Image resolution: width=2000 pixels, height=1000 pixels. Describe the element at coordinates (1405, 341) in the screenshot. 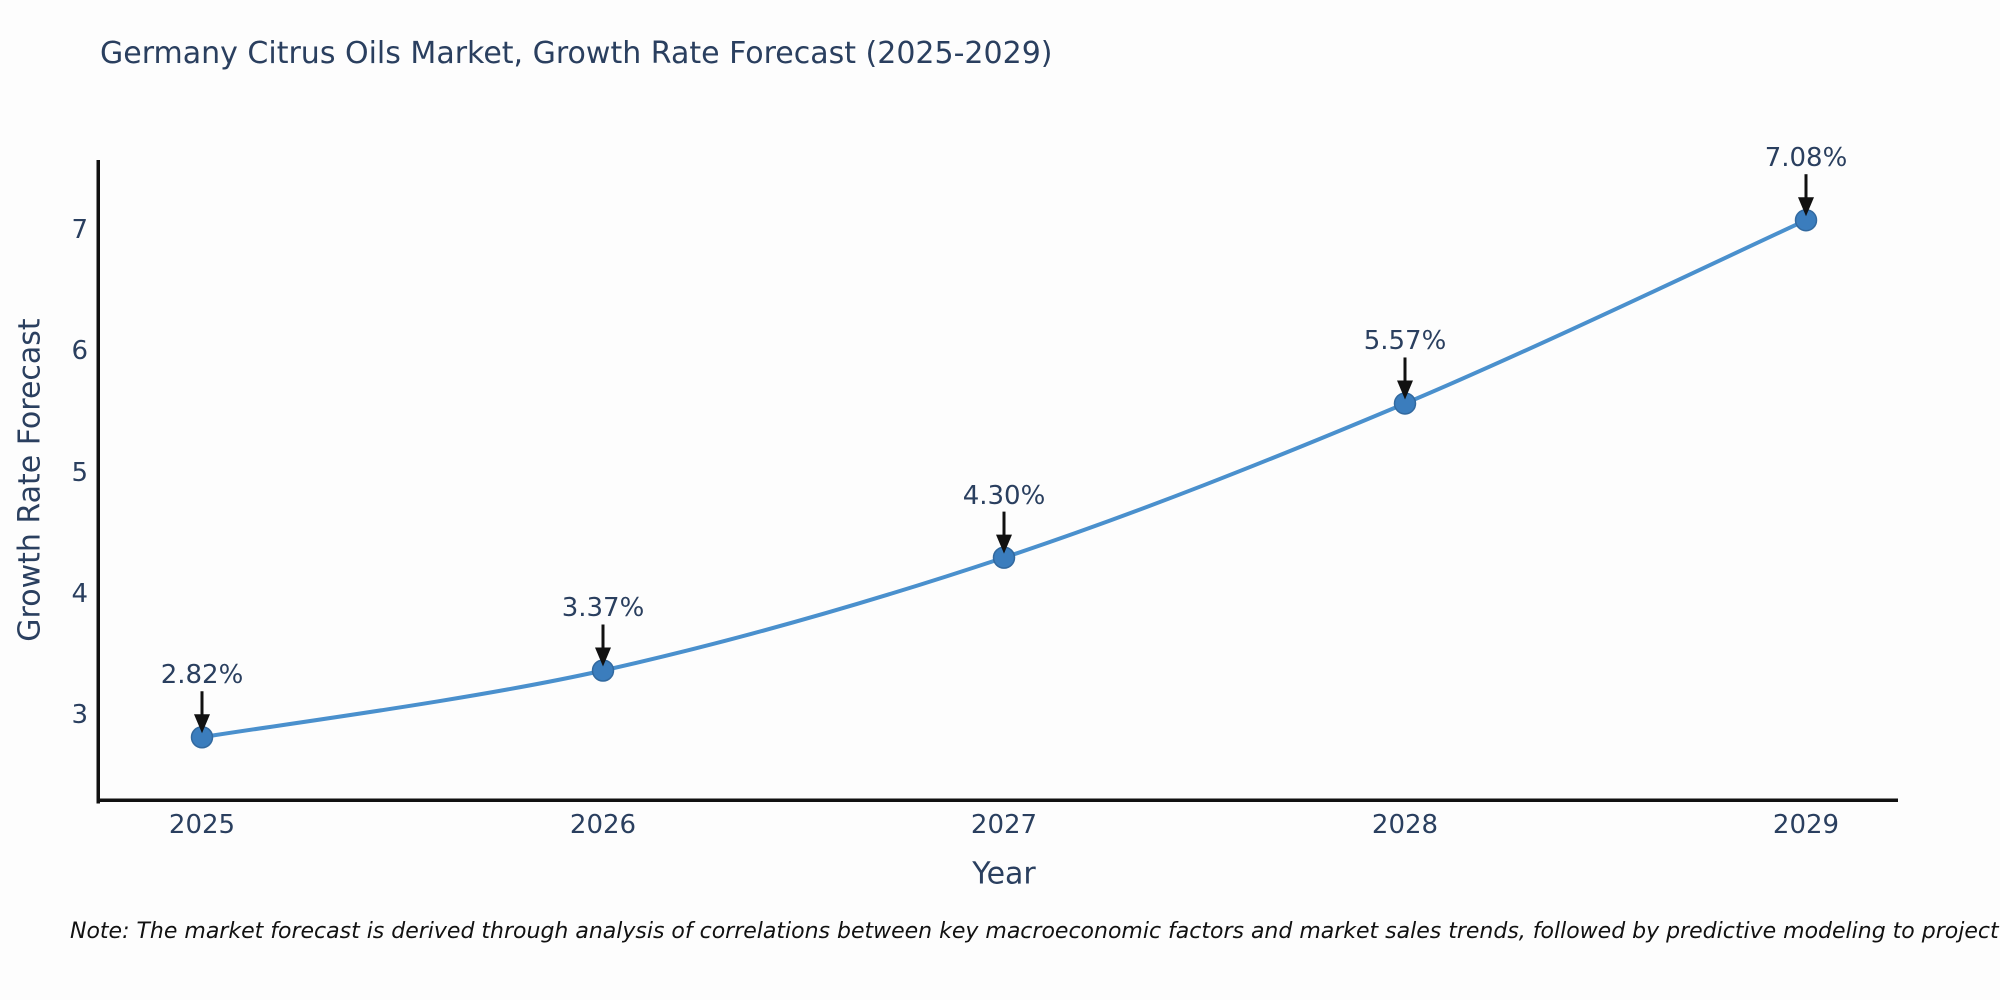

I see `data-point-label: 5.57%` at that location.